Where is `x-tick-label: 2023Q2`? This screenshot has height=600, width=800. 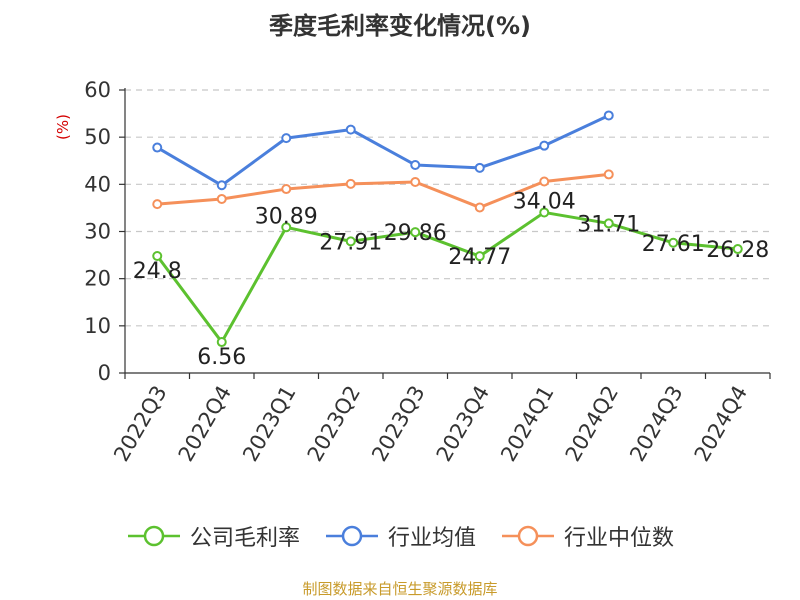 x-tick-label: 2023Q2 is located at coordinates (334, 424).